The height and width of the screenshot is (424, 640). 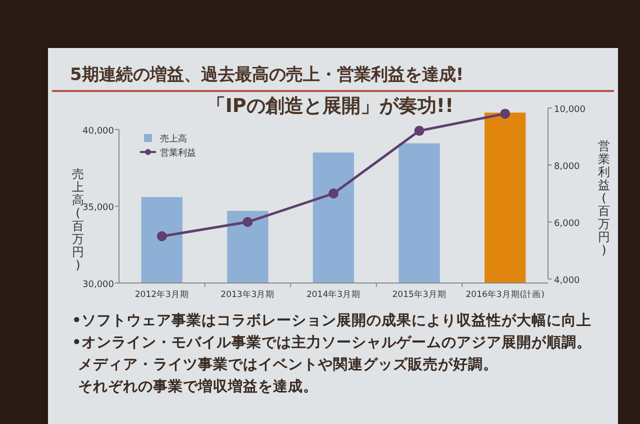 I want to click on text: •ソフトウェア事業はコラボレーション展開の成果により収益性が大幅に向上, so click(x=332, y=320).